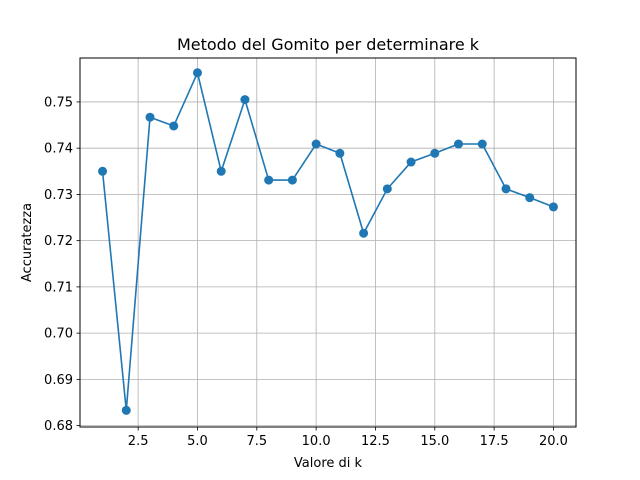 The width and height of the screenshot is (640, 480). What do you see at coordinates (58, 102) in the screenshot?
I see `y-tick-label: 0.75` at bounding box center [58, 102].